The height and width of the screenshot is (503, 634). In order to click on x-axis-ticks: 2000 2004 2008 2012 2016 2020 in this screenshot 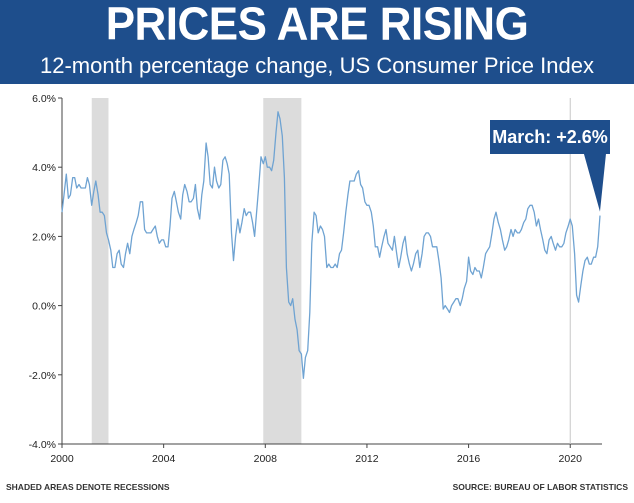, I will do `click(316, 454)`.